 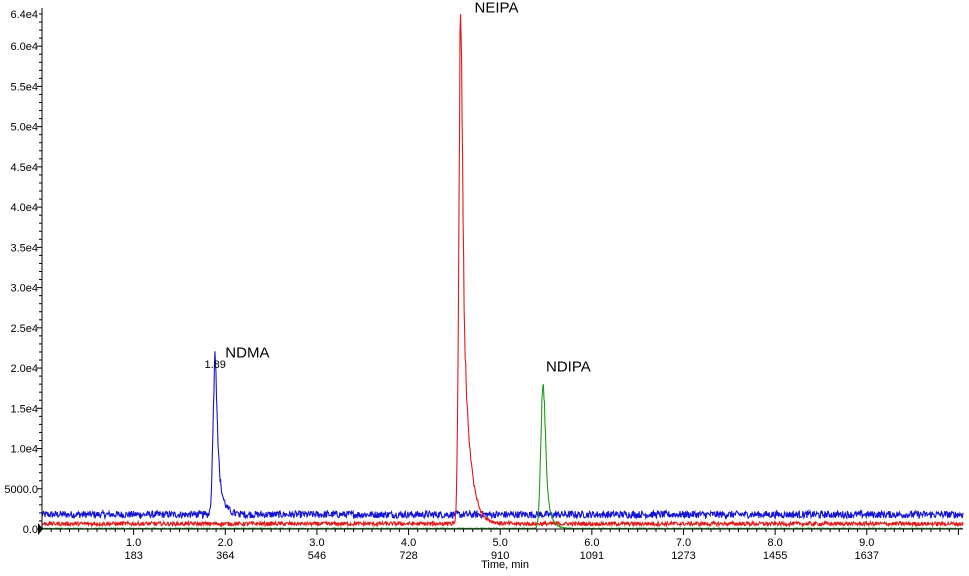 I want to click on x-tick-label: 9.0, so click(x=866, y=543).